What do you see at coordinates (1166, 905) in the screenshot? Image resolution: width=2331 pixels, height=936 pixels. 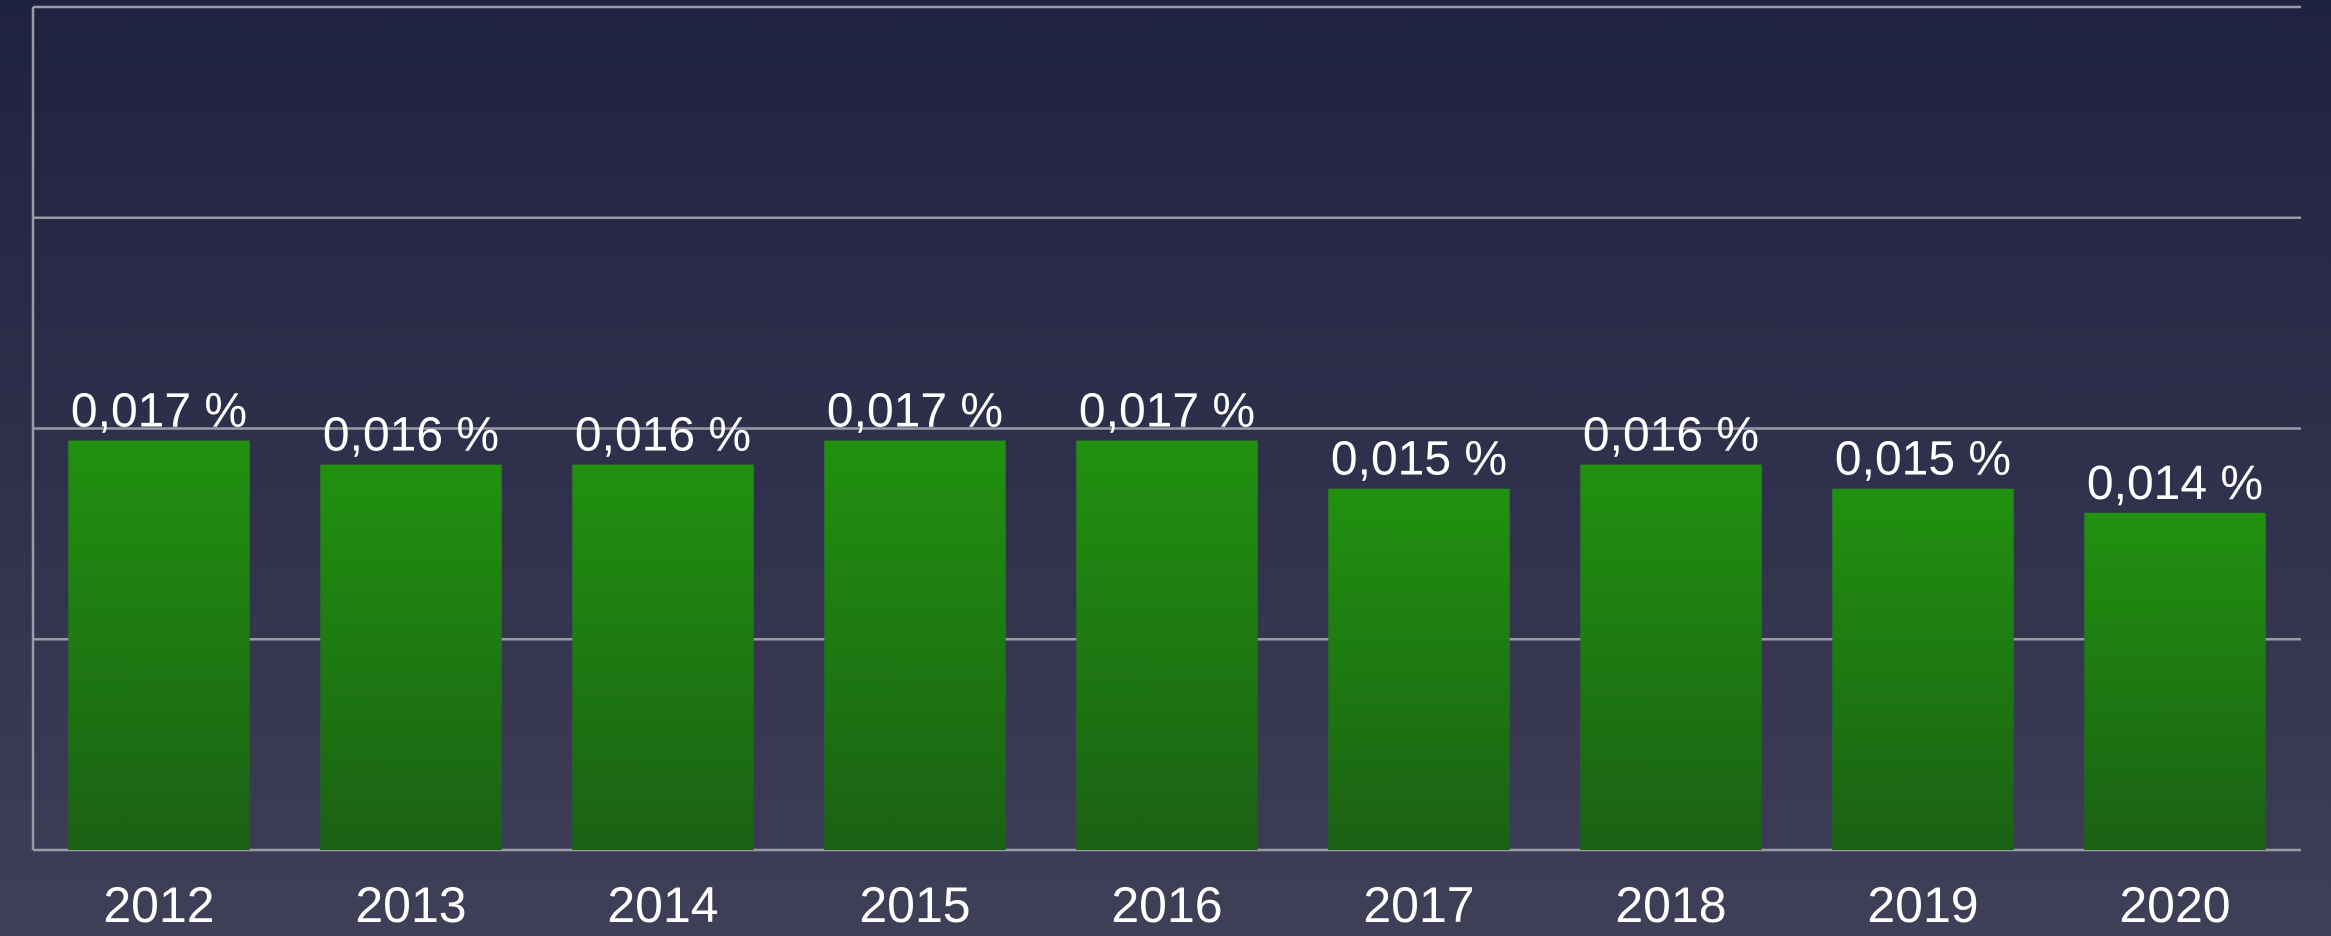 I see `x-tick-label: 2016` at bounding box center [1166, 905].